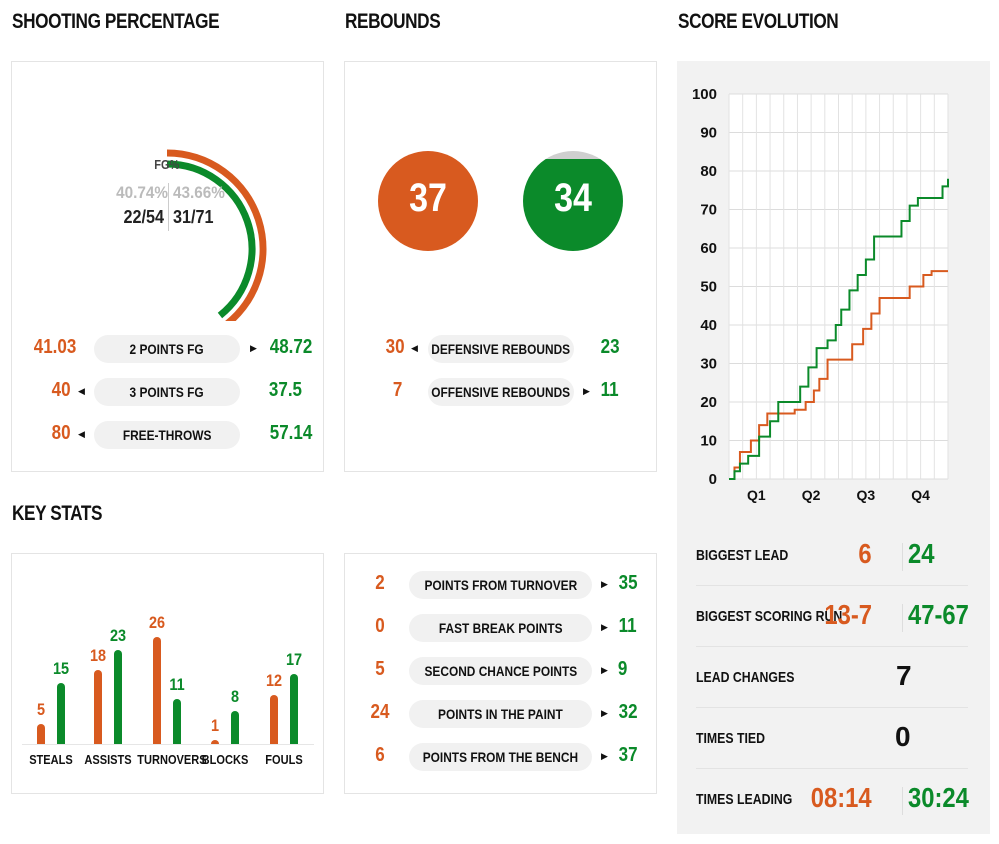  Describe the element at coordinates (500, 714) in the screenshot. I see `points-in-the-paint-label: POINTS IN THE PAINT` at that location.